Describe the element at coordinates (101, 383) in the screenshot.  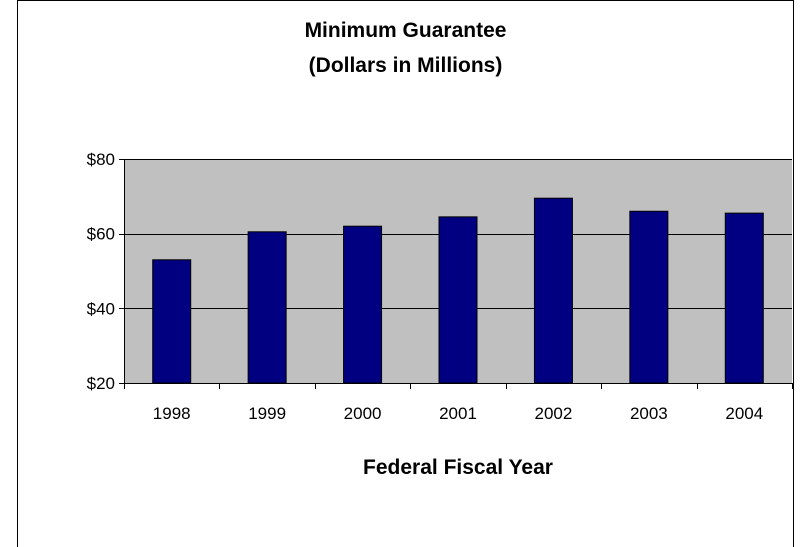
I see `y-tick-label: $20` at that location.